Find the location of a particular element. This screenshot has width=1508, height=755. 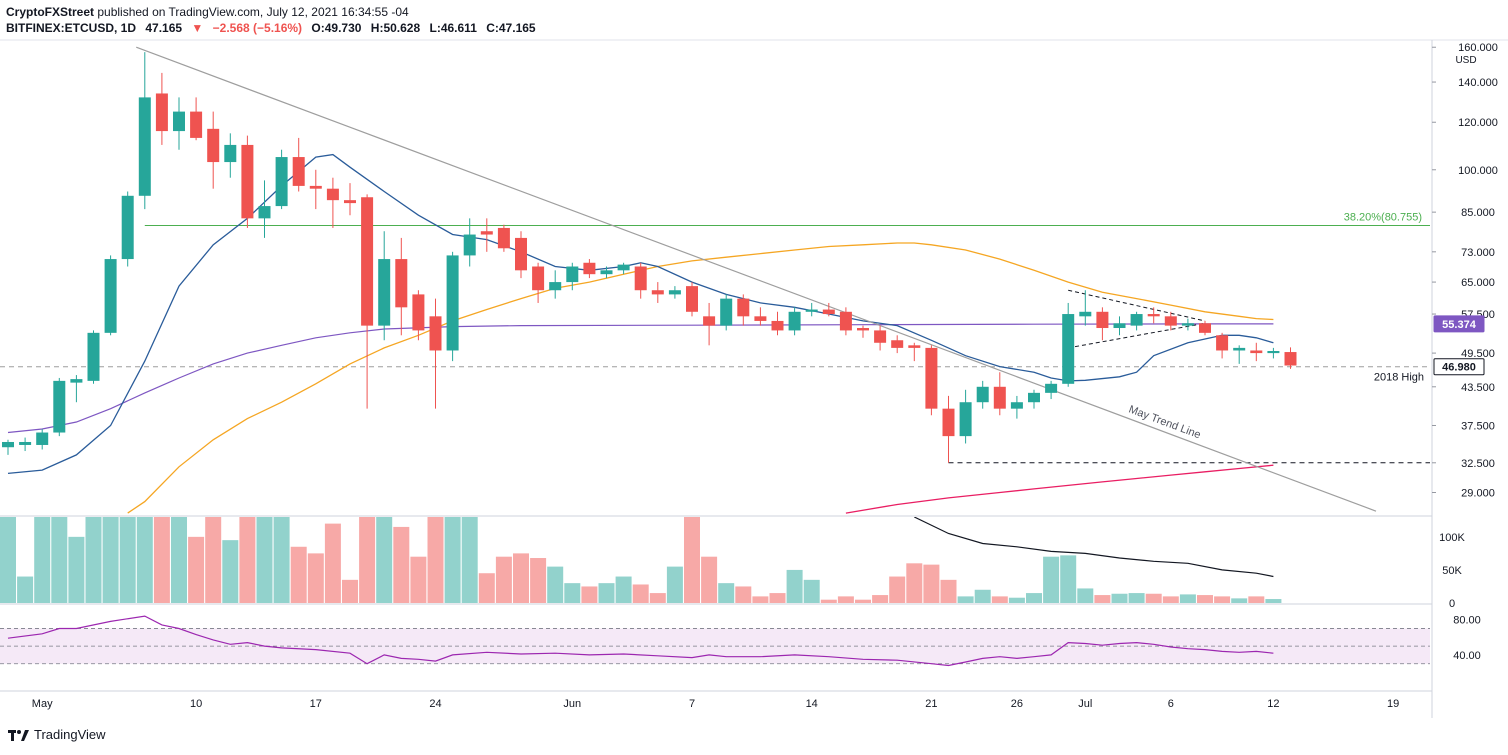

x-tick-label: 19 is located at coordinates (1393, 704).